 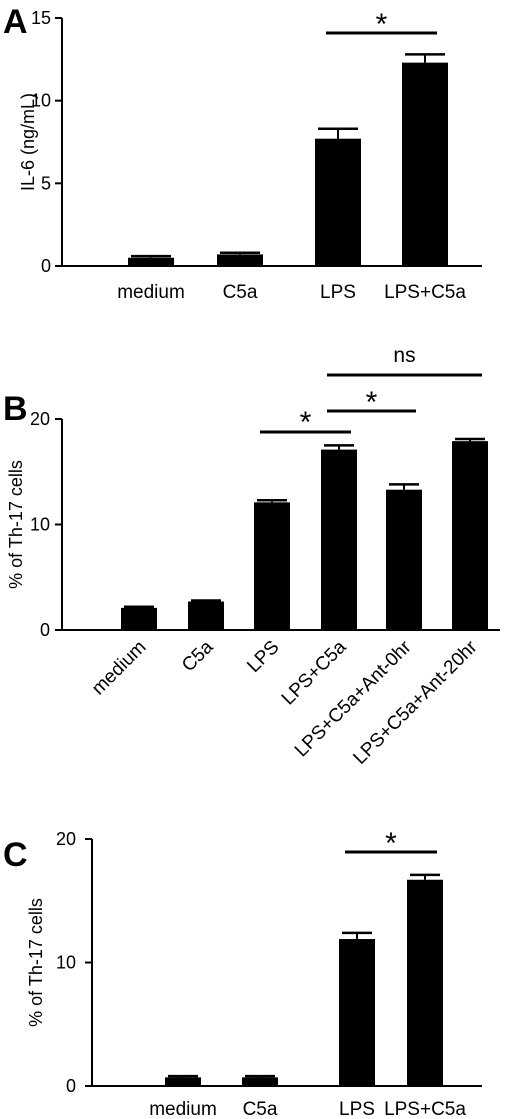 What do you see at coordinates (15, 22) in the screenshot?
I see `panel-letter: A` at bounding box center [15, 22].